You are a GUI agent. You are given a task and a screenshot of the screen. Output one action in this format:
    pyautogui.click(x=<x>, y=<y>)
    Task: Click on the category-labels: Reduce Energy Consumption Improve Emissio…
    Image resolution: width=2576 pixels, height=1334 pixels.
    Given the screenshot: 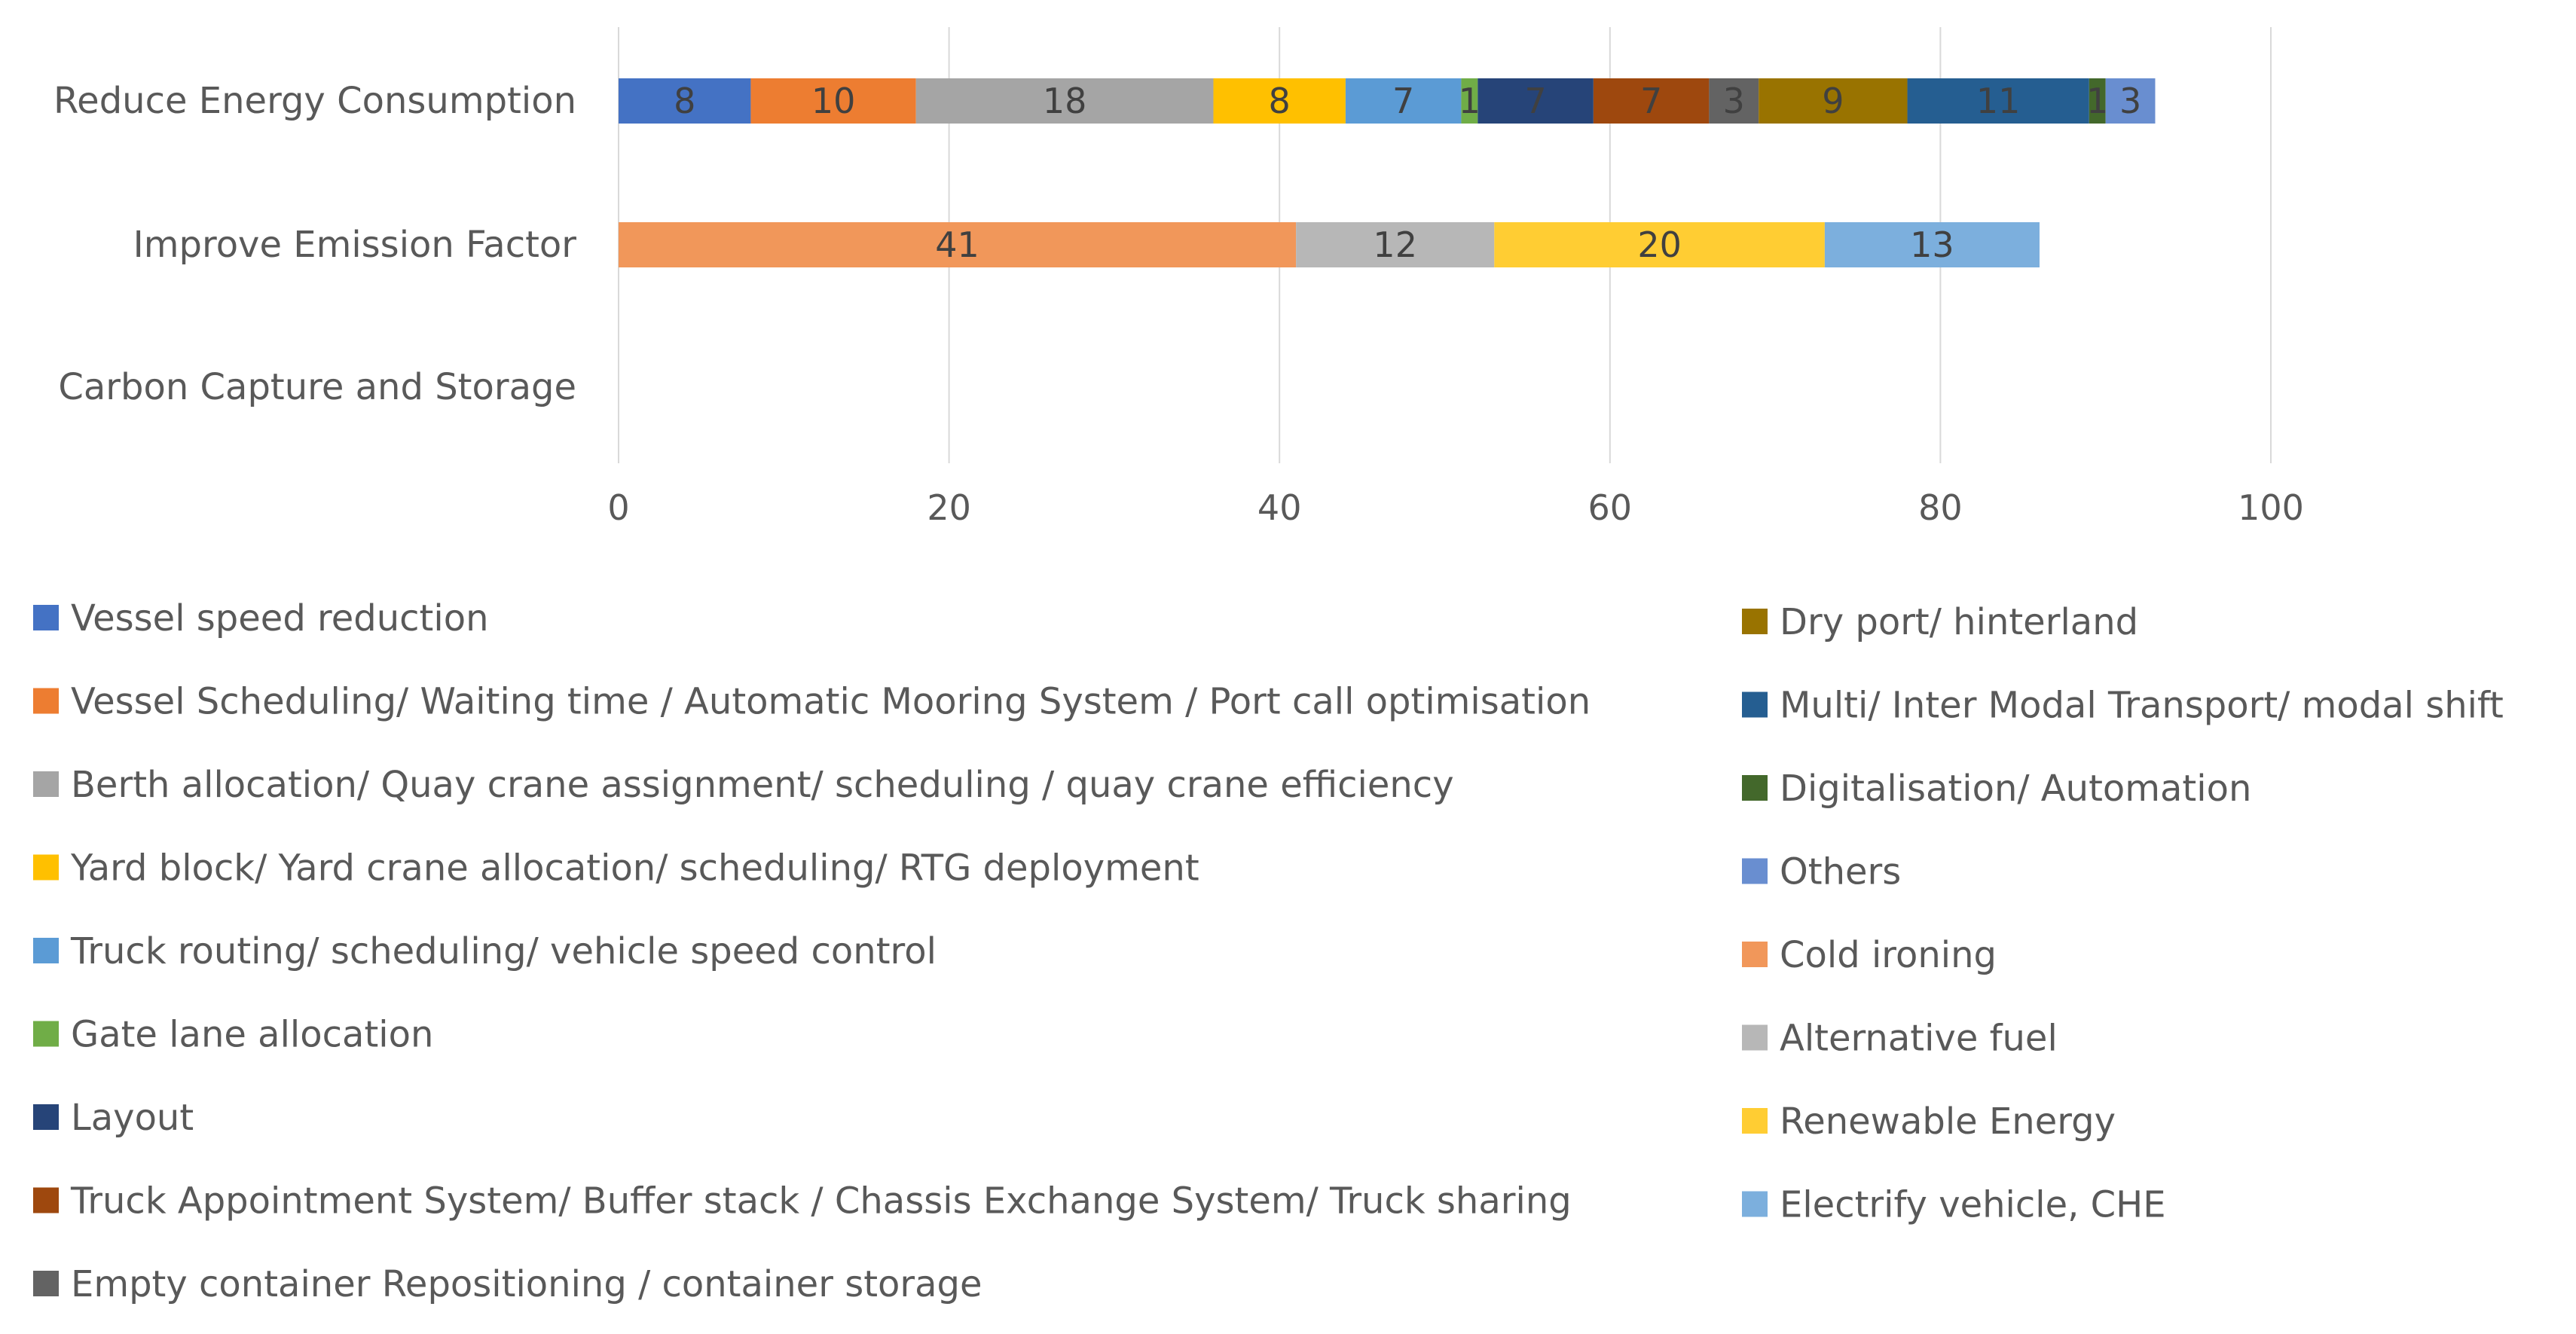 What is the action you would take?
    pyautogui.click(x=314, y=244)
    